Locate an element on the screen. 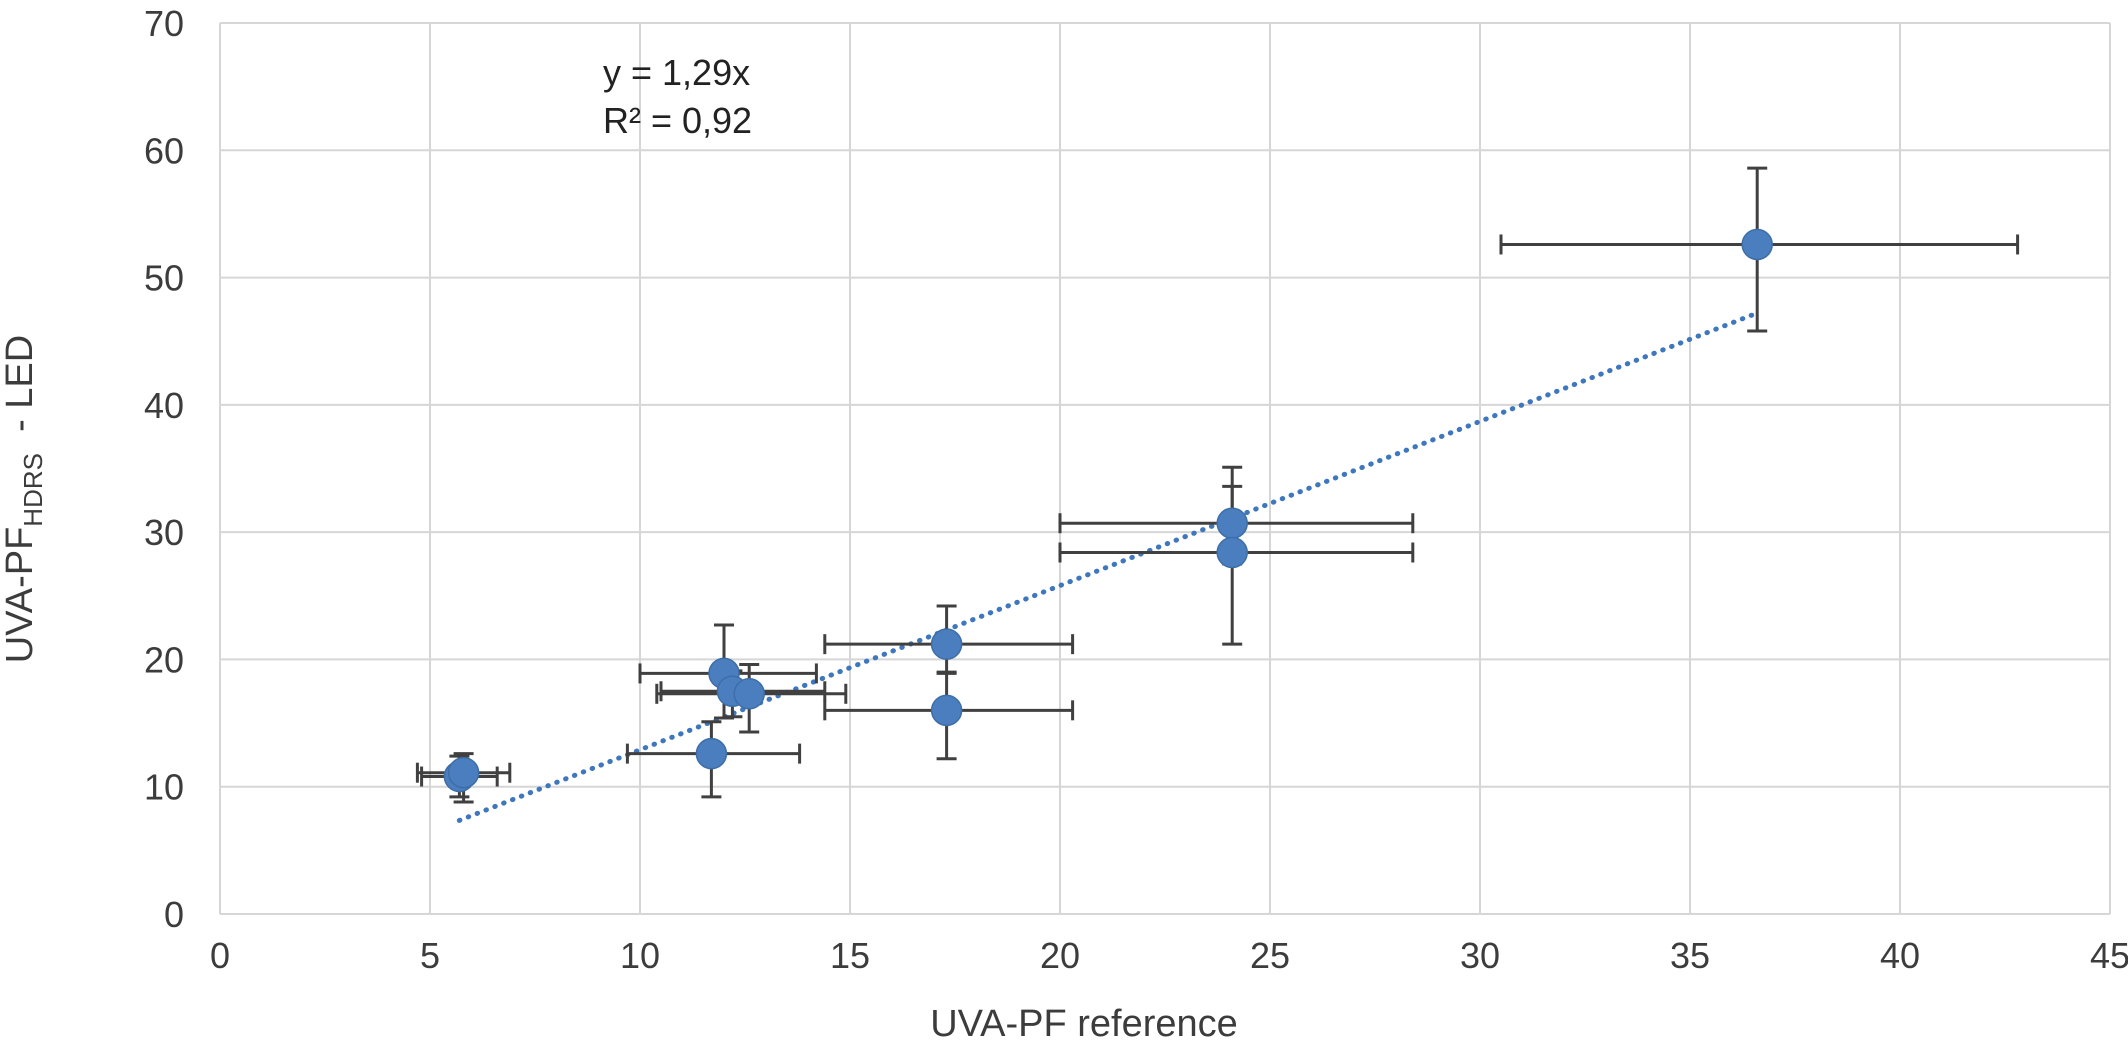 The image size is (2128, 1046). y-axis-title-suffix: - LED is located at coordinates (20, 394).